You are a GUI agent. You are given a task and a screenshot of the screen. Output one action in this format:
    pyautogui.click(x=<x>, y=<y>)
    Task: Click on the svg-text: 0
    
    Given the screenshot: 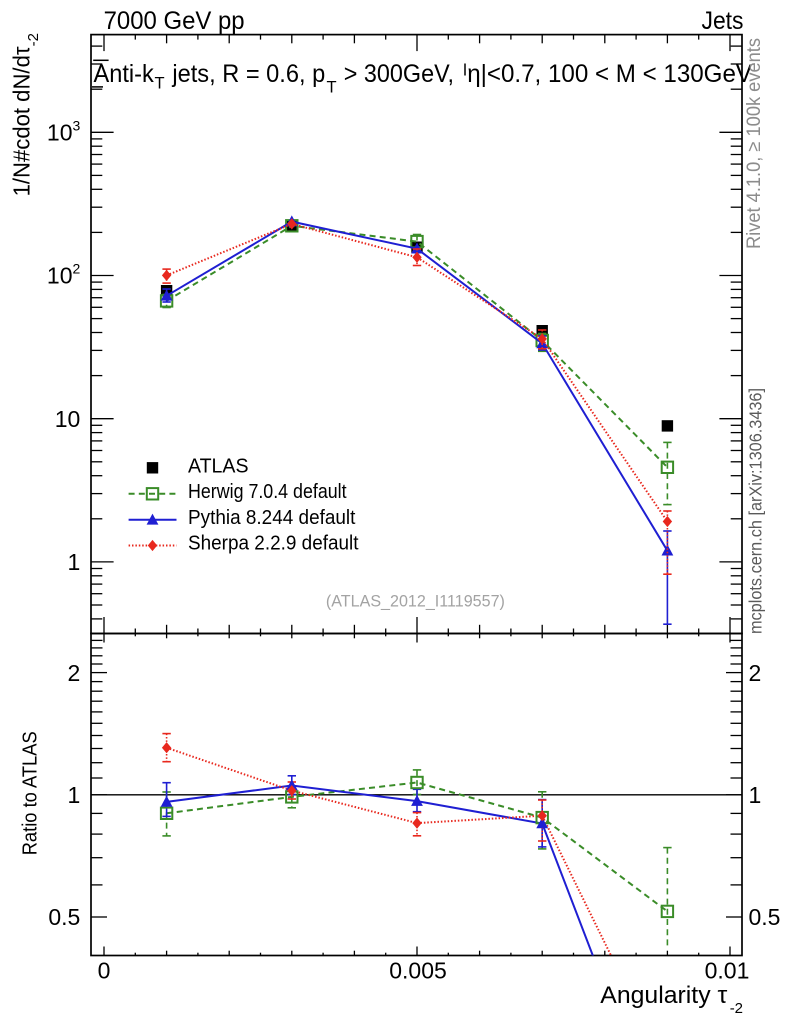 What is the action you would take?
    pyautogui.click(x=104, y=970)
    